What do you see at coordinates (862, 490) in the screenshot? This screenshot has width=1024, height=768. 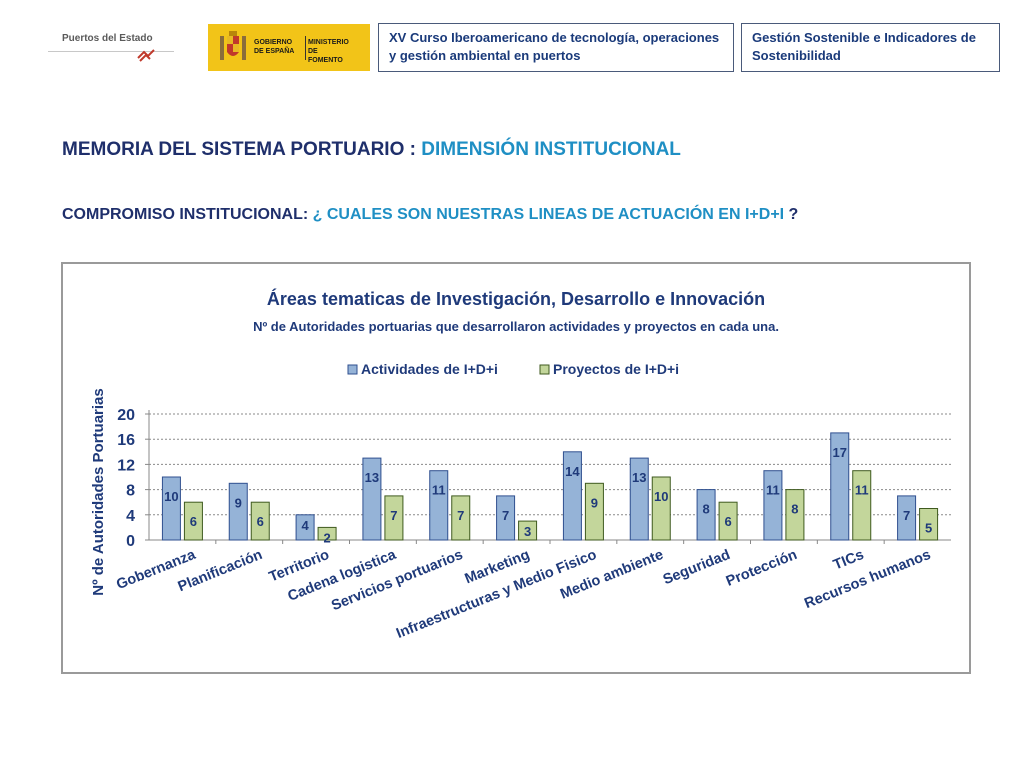 I see `data-label-proyectos: 11` at bounding box center [862, 490].